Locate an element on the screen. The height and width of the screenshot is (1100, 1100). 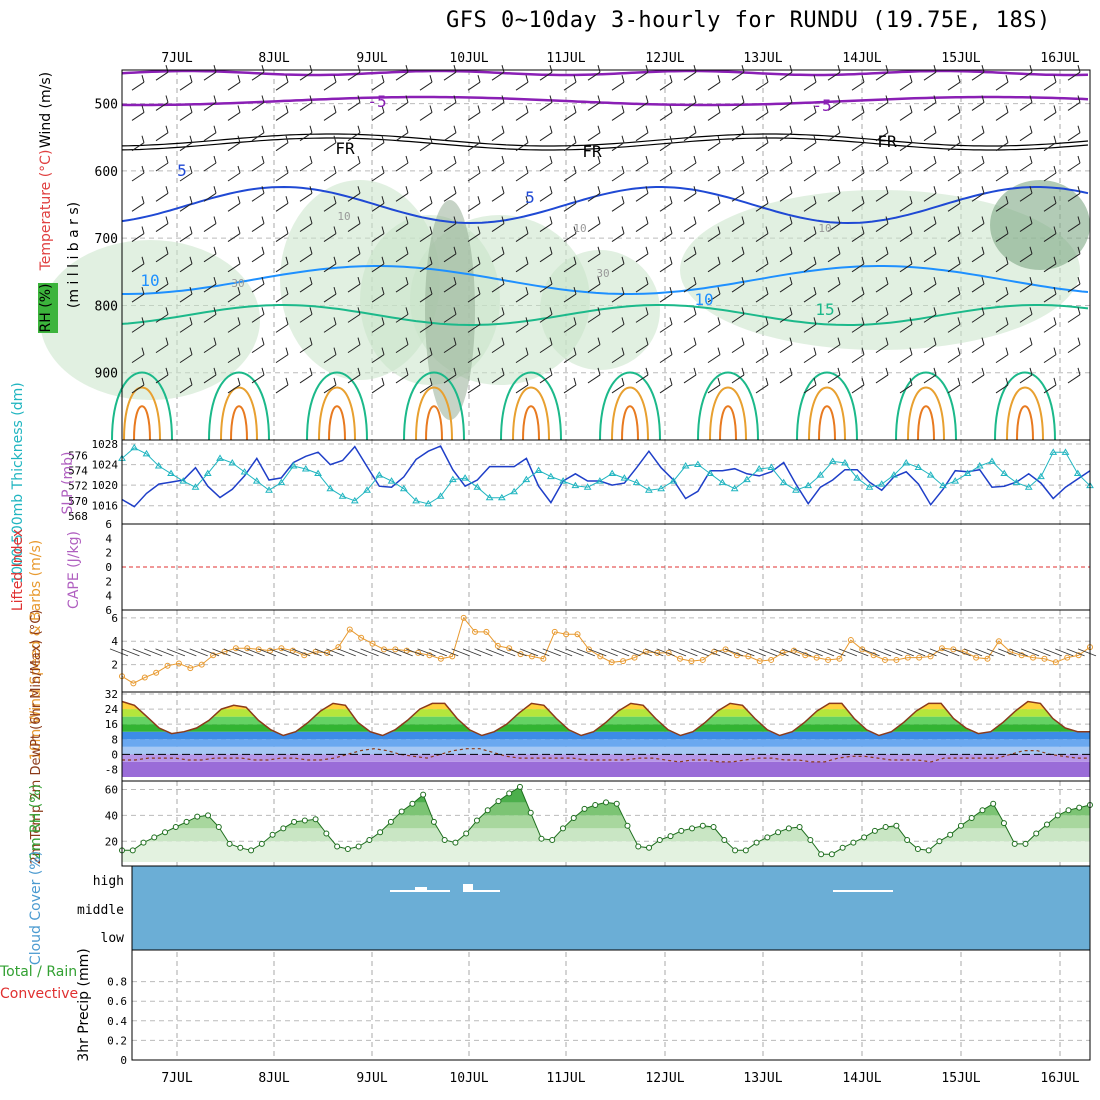
thickness-tick: 572 is located at coordinates (78, 486).